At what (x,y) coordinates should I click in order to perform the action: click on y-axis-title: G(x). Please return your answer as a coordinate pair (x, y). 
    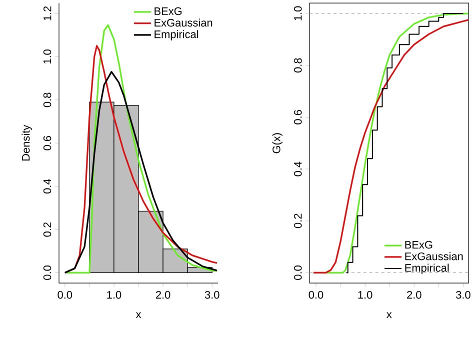
    Looking at the image, I should click on (277, 143).